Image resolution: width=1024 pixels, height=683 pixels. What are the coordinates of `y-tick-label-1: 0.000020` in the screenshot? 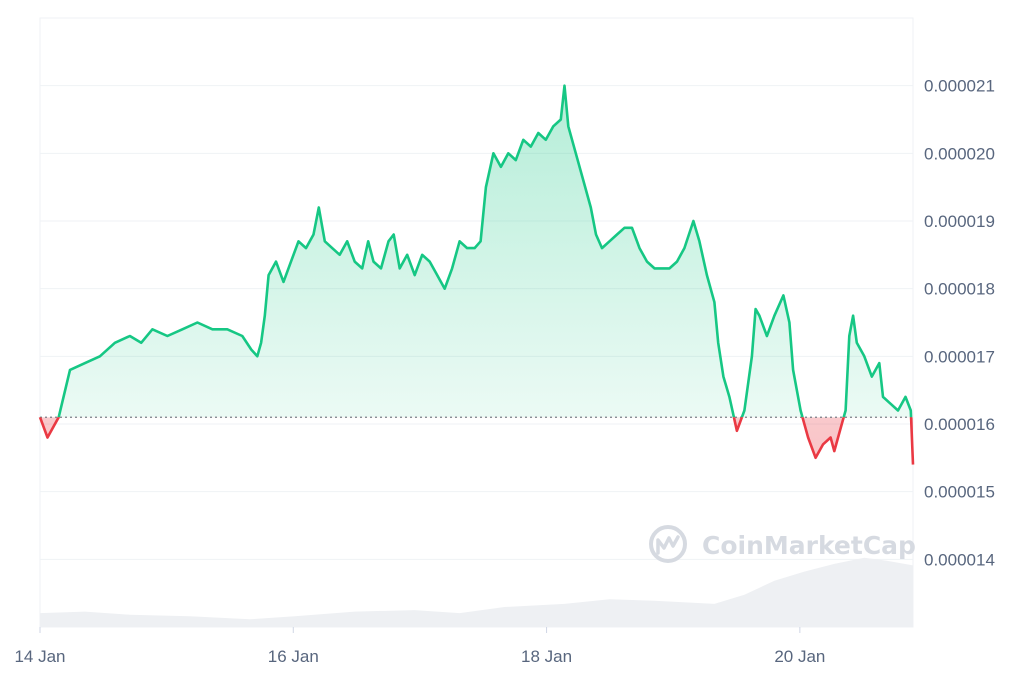 It's located at (959, 153).